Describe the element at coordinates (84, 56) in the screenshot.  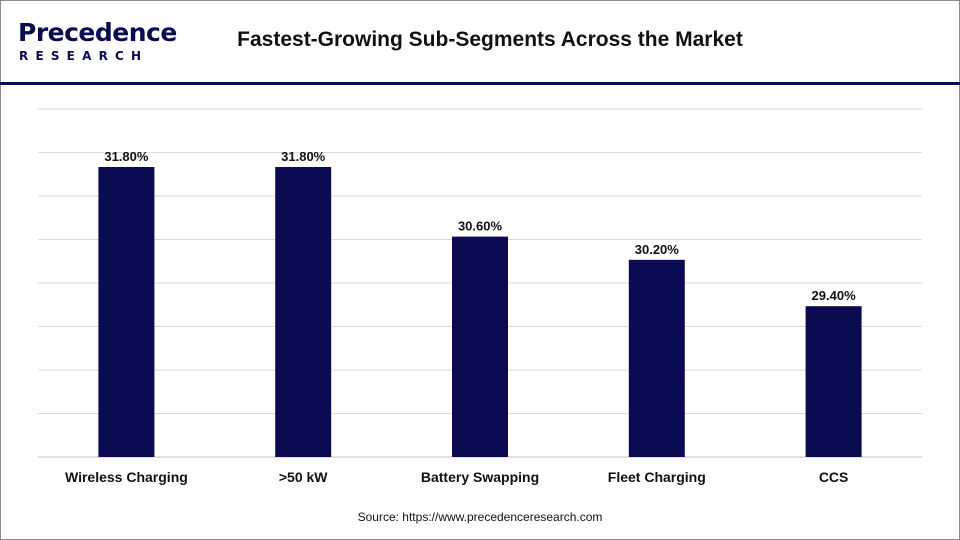
I see `logo-subtitle: RESEARCH` at that location.